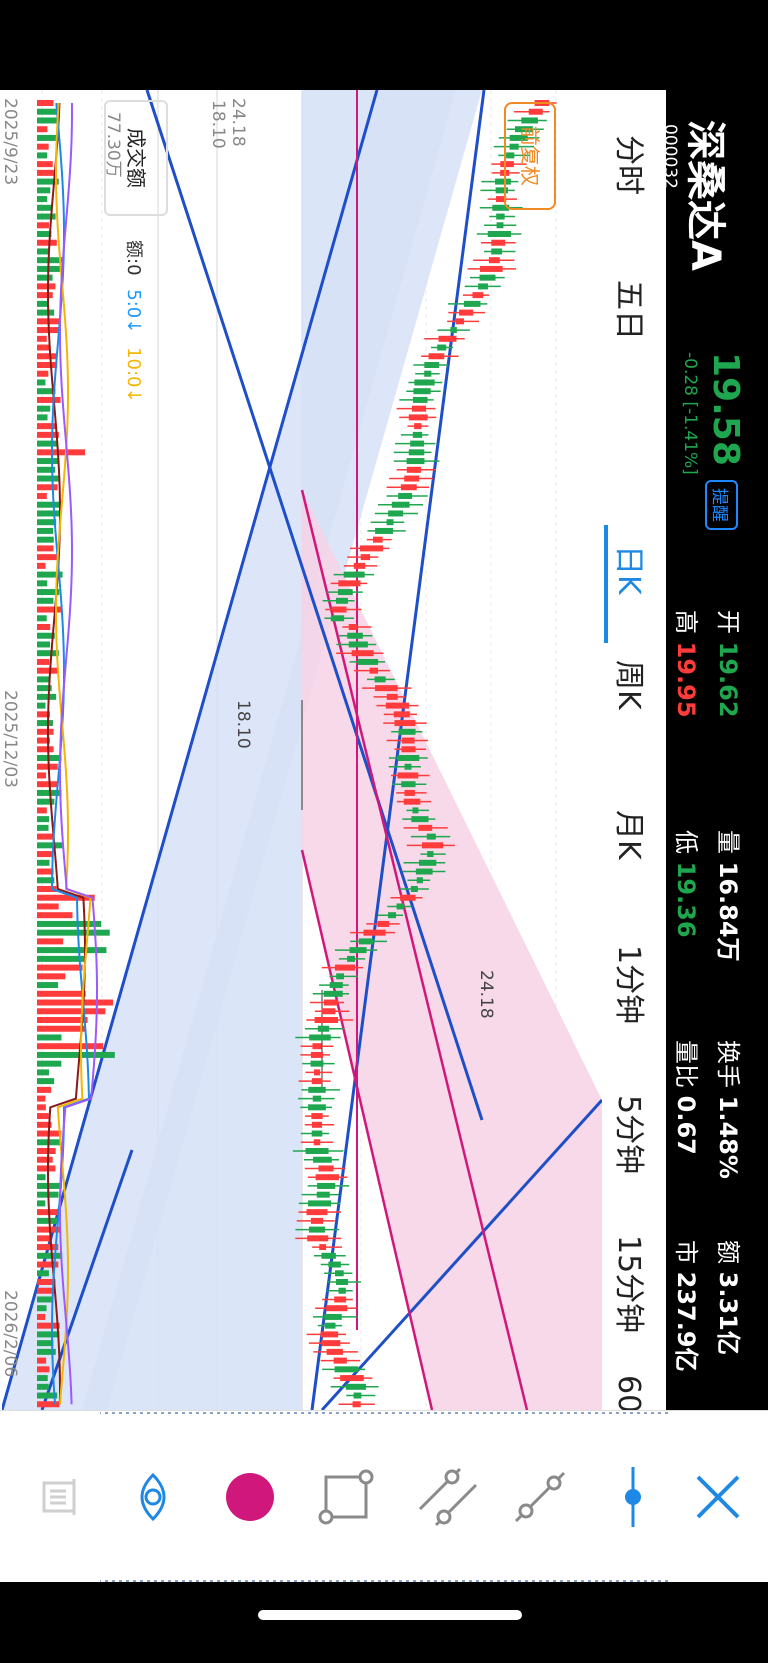 The width and height of the screenshot is (768, 1663). What do you see at coordinates (384, 1622) in the screenshot?
I see `home-indicator-bar` at bounding box center [384, 1622].